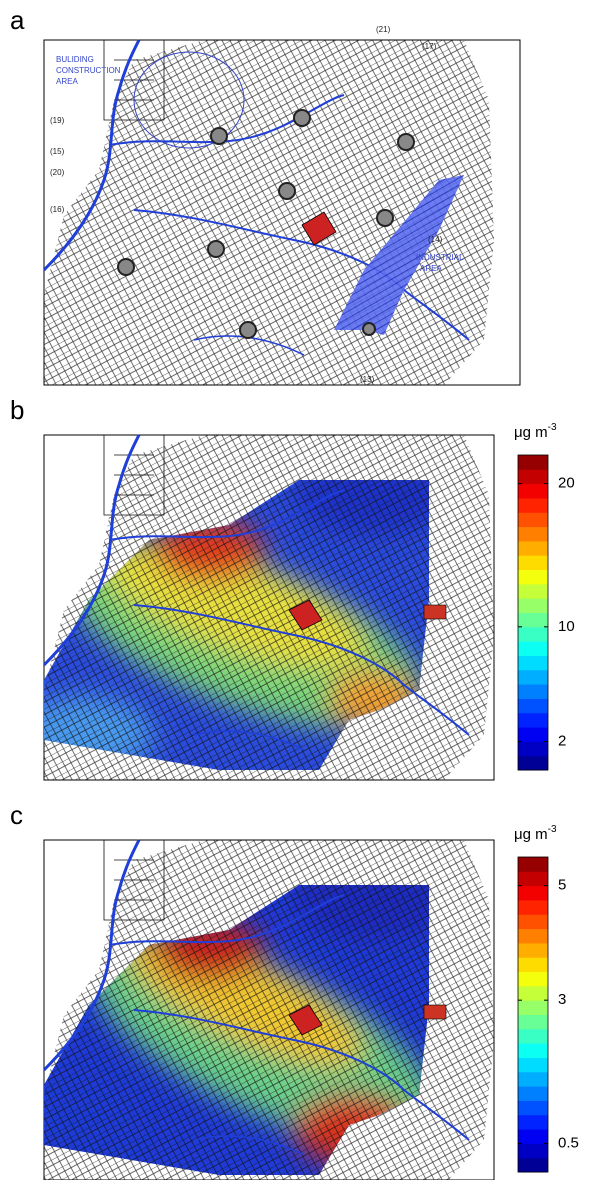 The image size is (595, 1180). Describe the element at coordinates (57, 151) in the screenshot. I see `annotation: (15)` at that location.